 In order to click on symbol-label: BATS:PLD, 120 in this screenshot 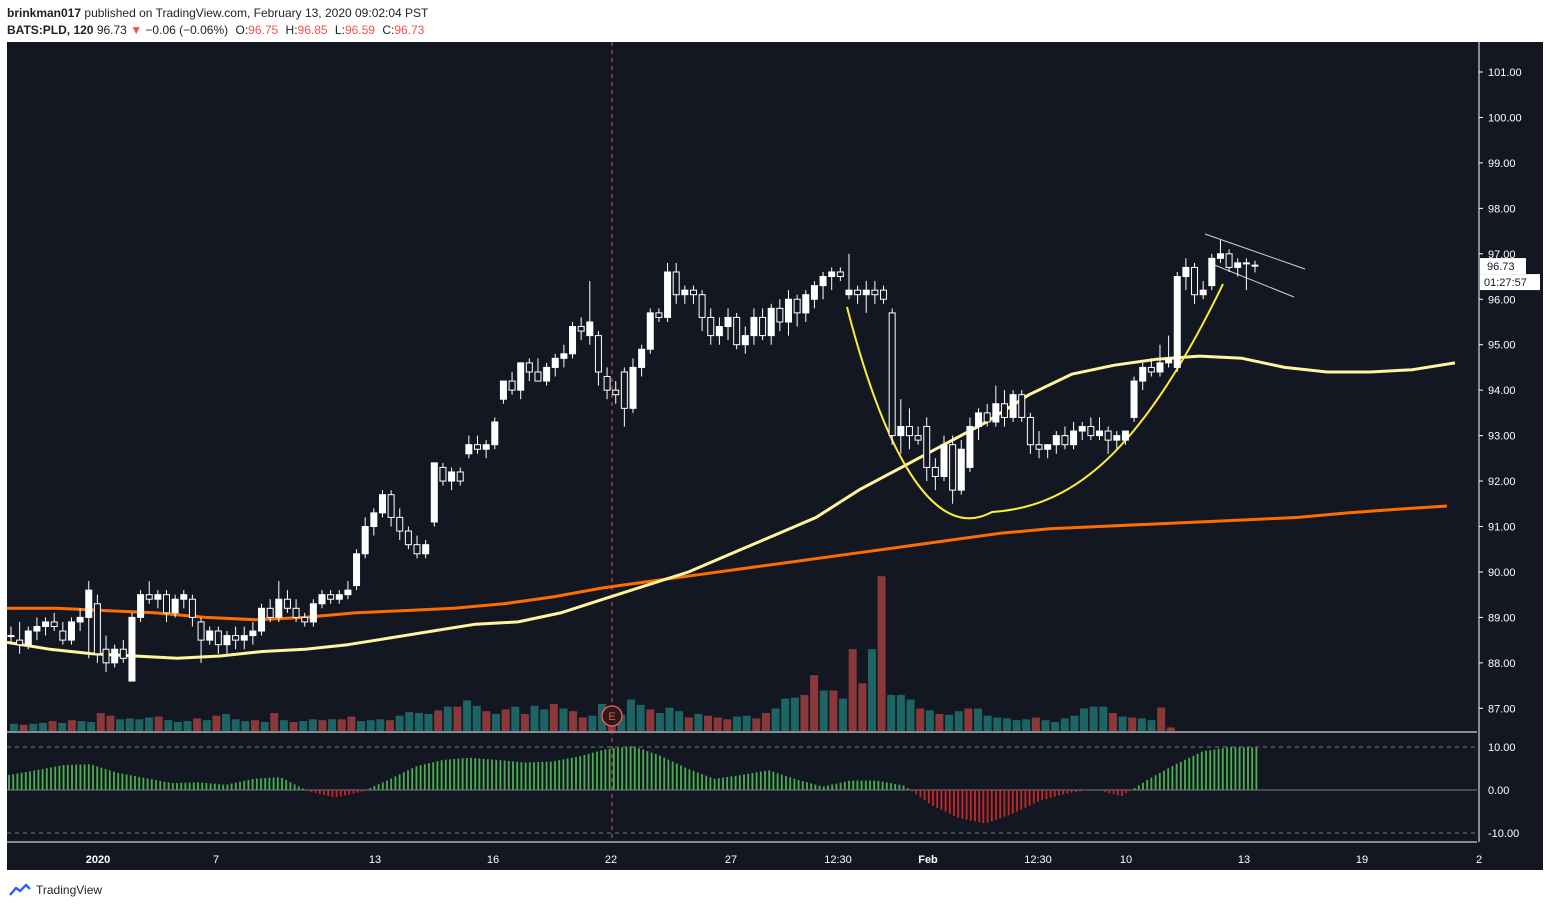, I will do `click(50, 30)`.